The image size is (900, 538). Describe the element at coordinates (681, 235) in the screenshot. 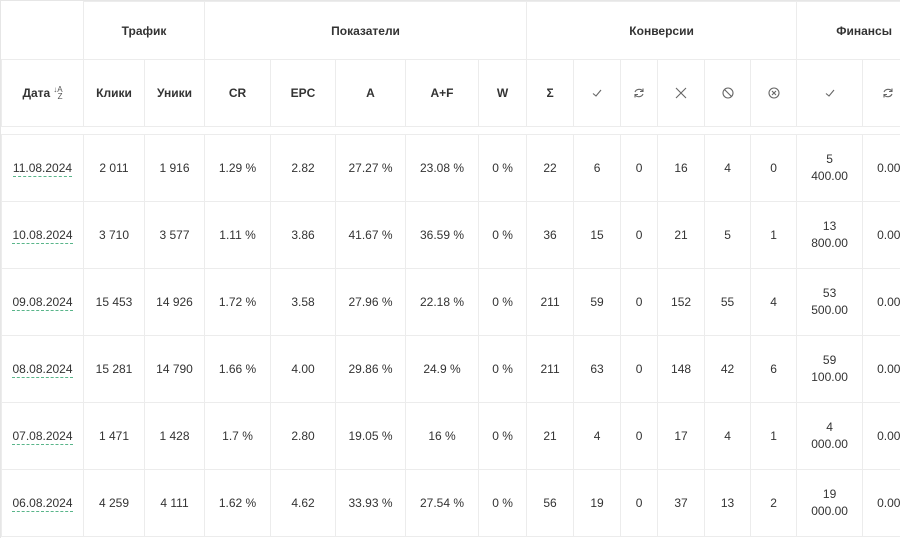

I see `rejected-cell: 21` at that location.